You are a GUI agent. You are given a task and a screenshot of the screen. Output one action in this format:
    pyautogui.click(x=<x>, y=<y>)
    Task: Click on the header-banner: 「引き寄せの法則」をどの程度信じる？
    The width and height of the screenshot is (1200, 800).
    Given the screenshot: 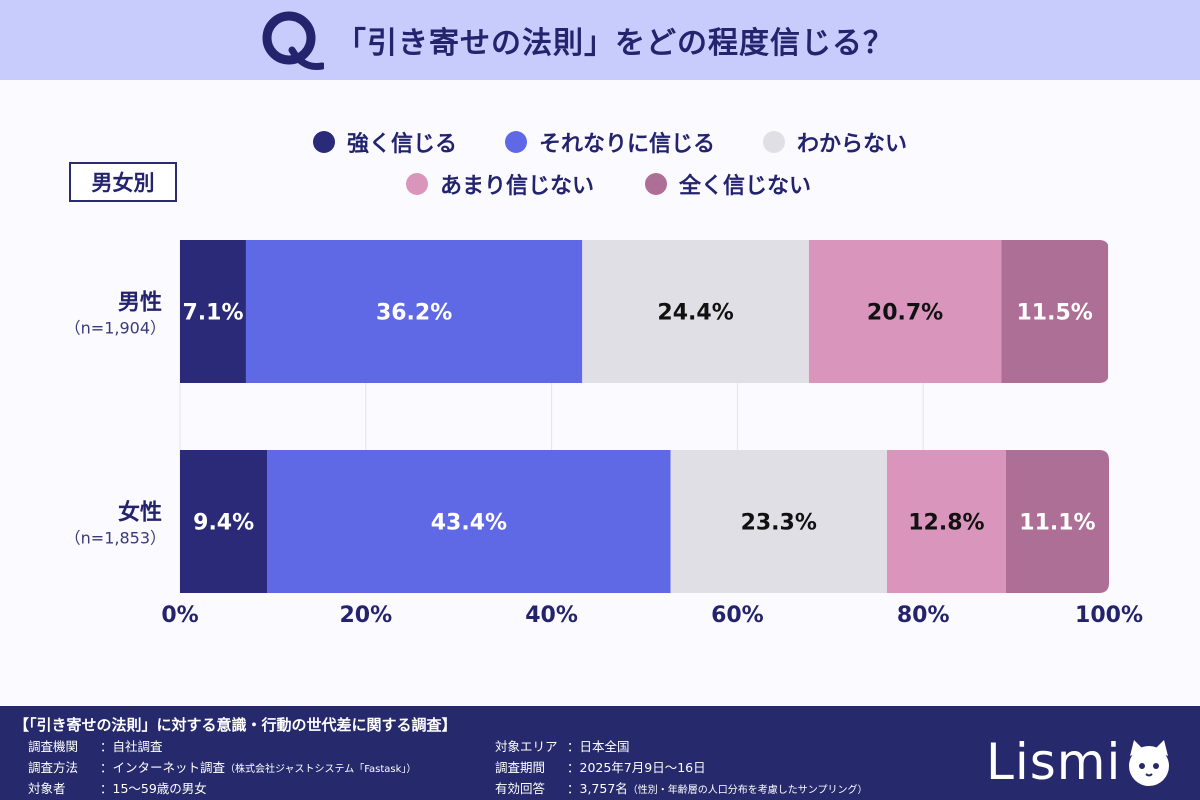 What is the action you would take?
    pyautogui.click(x=600, y=40)
    